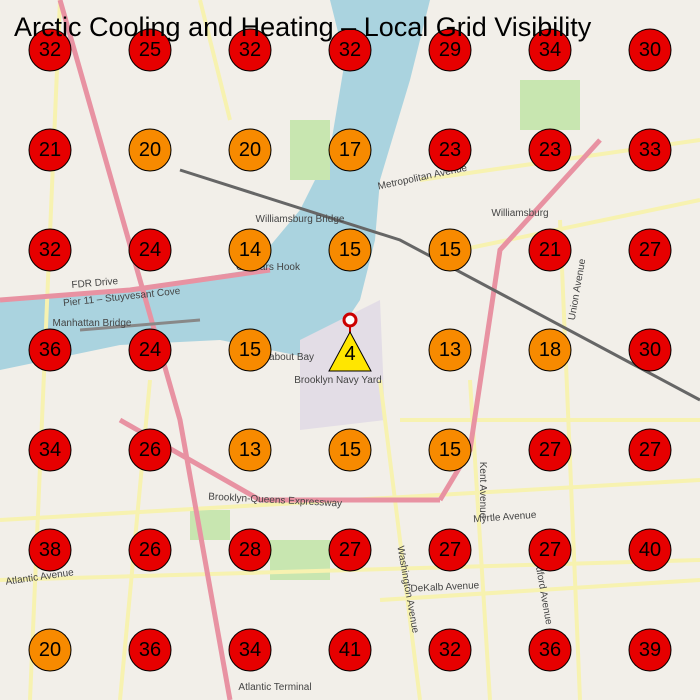 Image resolution: width=700 pixels, height=700 pixels. I want to click on map-label: Kent Avenue, so click(482, 490).